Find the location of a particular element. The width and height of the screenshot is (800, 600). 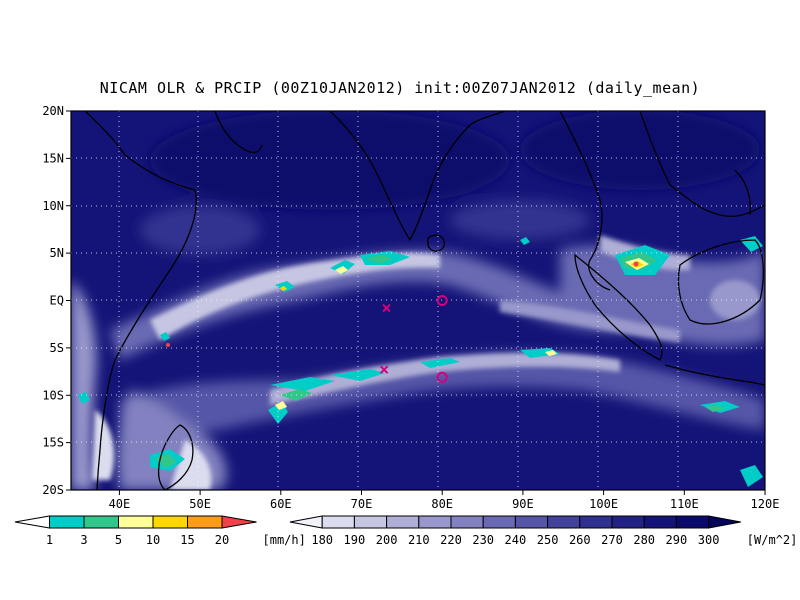

colorbar-label: 250 is located at coordinates (548, 540).